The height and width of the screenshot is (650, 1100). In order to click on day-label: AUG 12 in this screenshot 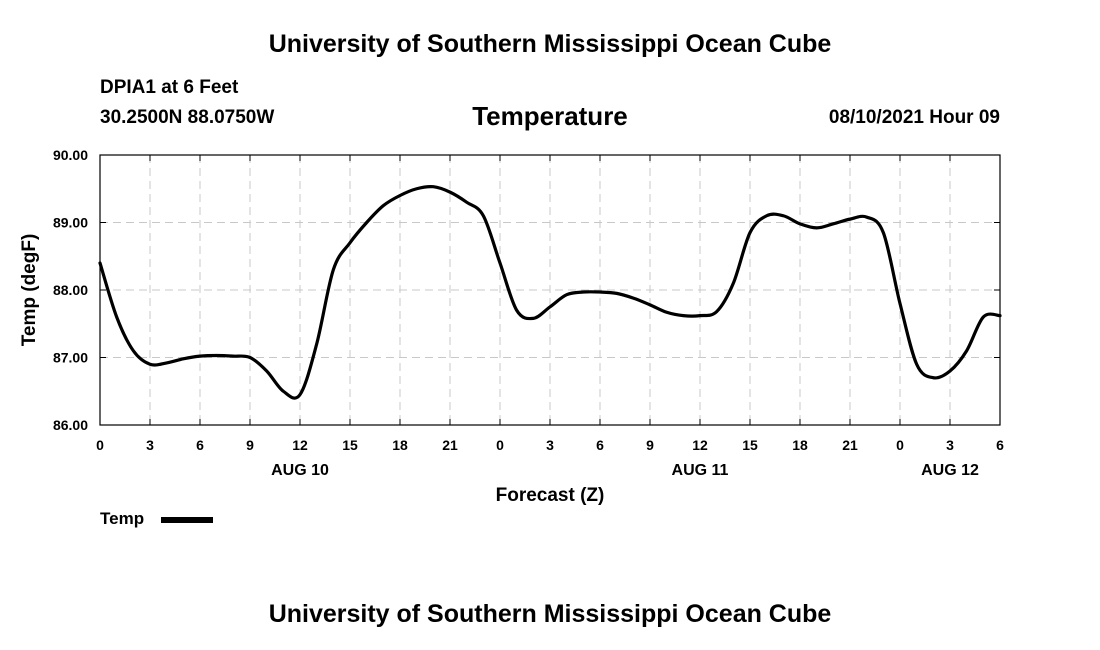, I will do `click(950, 470)`.